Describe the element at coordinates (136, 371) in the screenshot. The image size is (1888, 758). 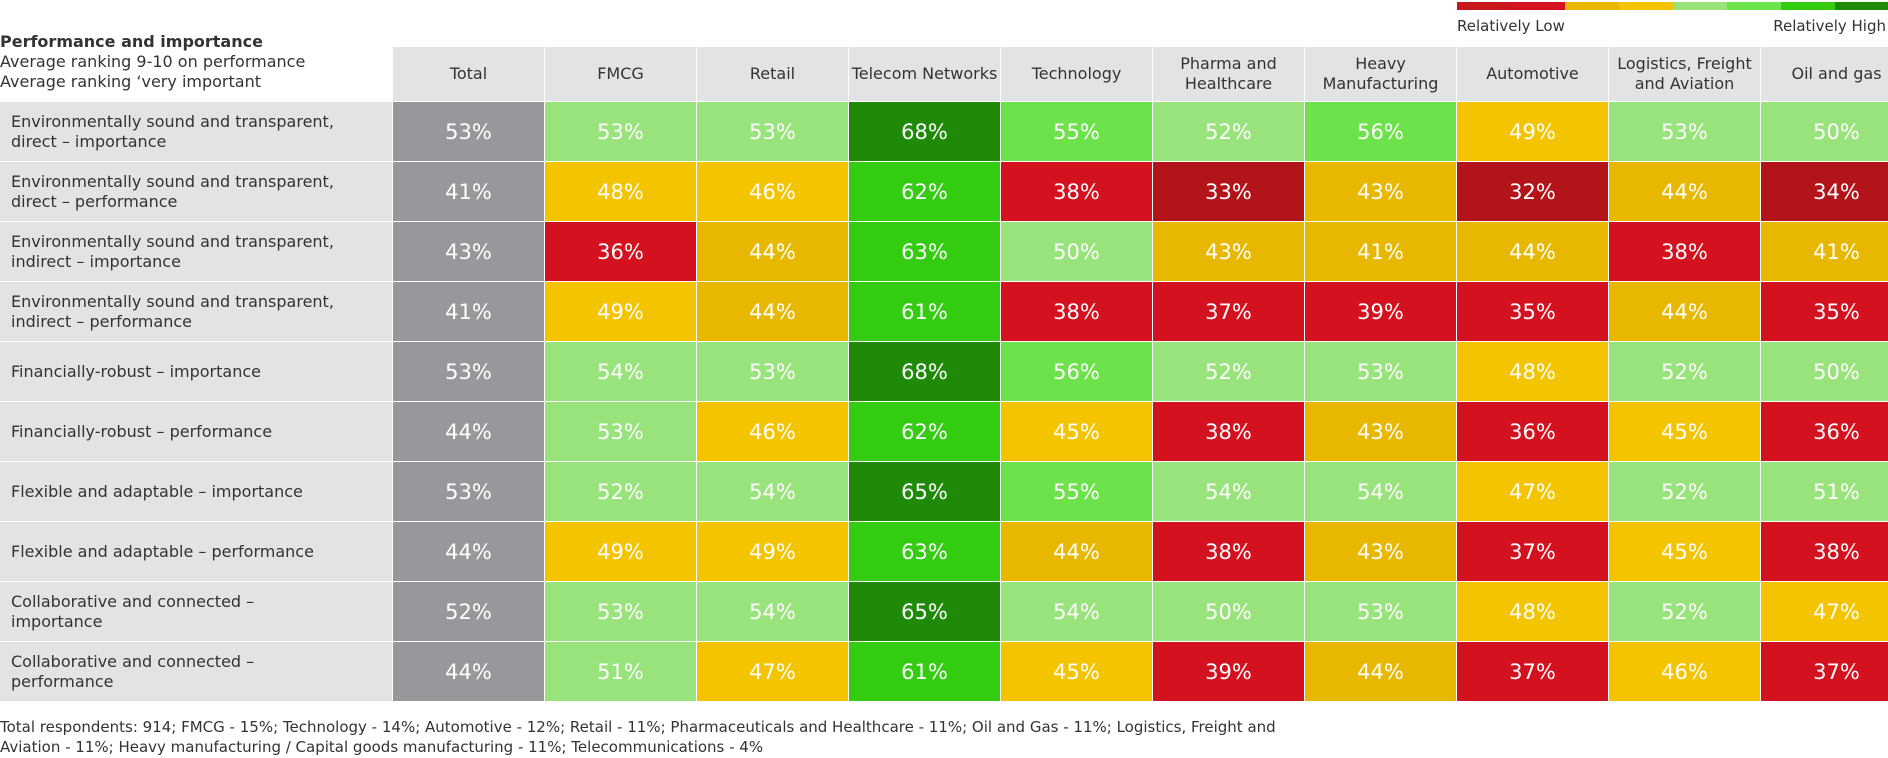
I see `row-label: Financially-robust – importance` at that location.